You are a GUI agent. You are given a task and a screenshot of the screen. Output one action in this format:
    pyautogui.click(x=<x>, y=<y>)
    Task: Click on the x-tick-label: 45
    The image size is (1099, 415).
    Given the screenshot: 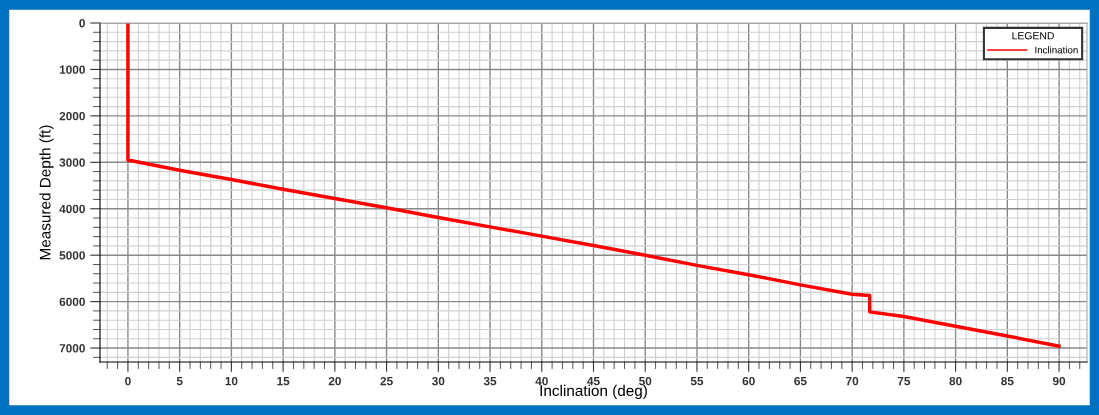 What is the action you would take?
    pyautogui.click(x=593, y=381)
    